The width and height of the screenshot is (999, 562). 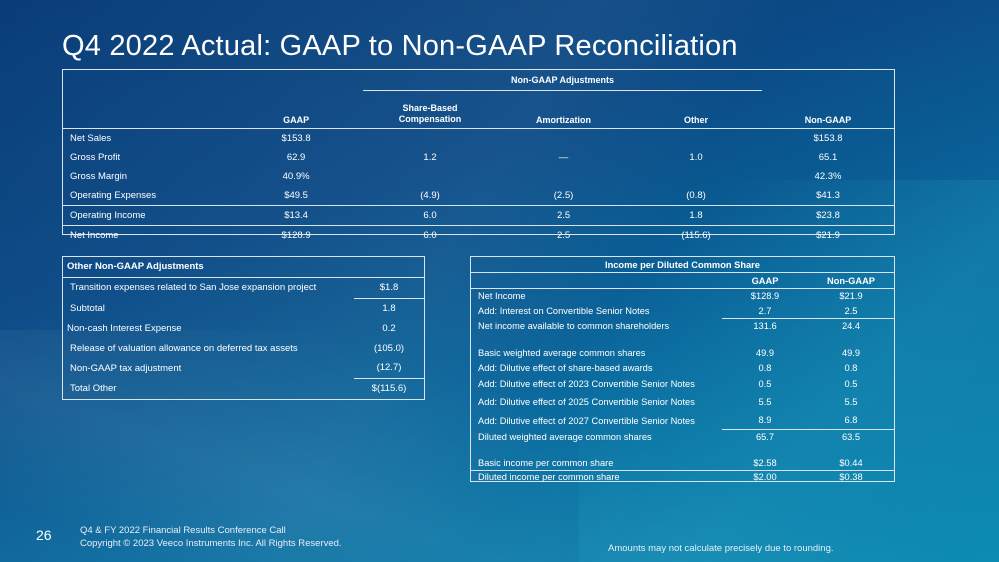 I want to click on table-row: Subtotal 1.8, so click(x=233, y=308).